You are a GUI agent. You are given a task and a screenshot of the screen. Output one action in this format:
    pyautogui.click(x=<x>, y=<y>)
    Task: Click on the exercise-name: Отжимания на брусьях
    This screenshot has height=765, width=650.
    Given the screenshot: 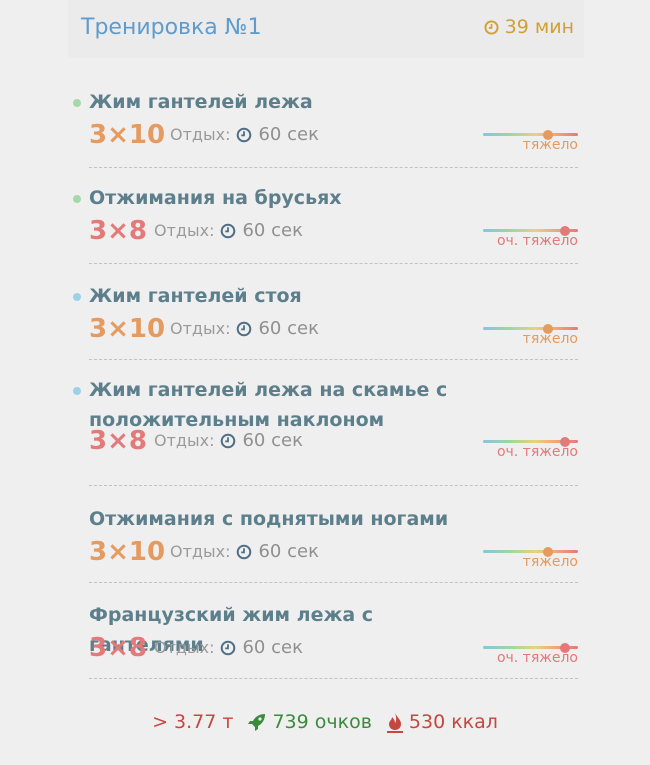 What is the action you would take?
    pyautogui.click(x=215, y=198)
    